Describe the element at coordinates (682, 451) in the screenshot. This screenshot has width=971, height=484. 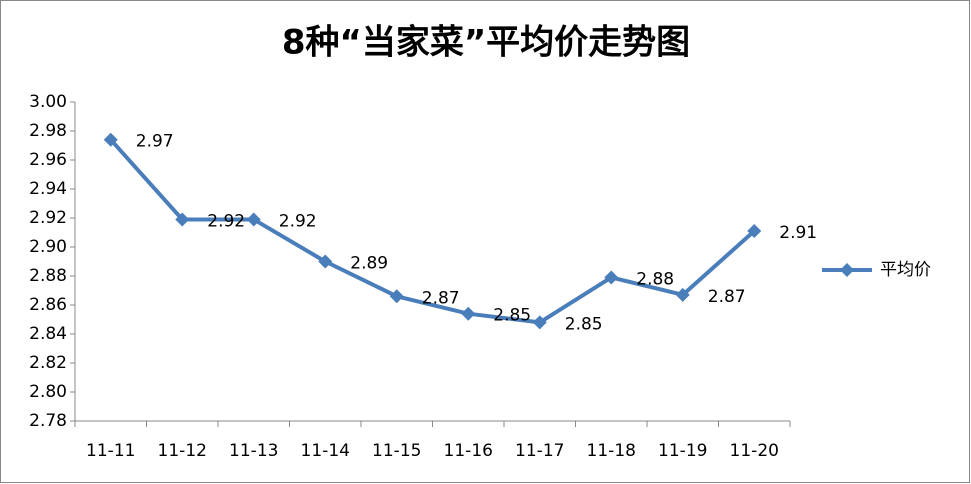
I see `x-tick-label: 11-19` at that location.